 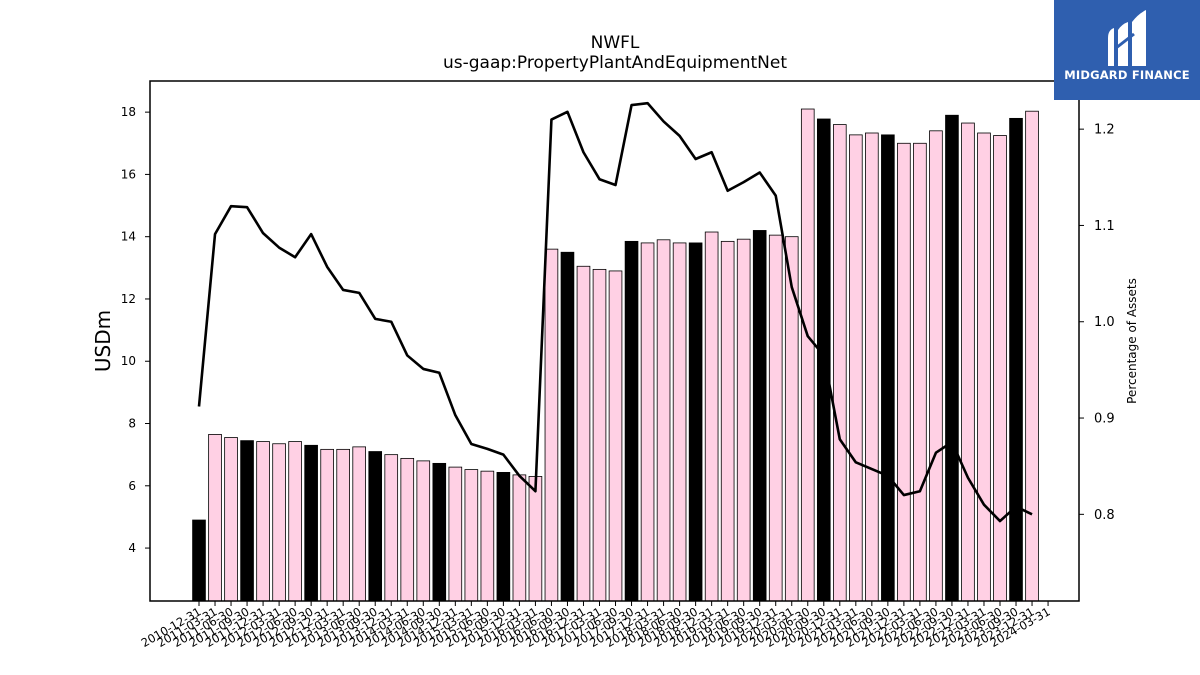 What do you see at coordinates (1104, 130) in the screenshot?
I see `y2-tick-label: 1.2` at bounding box center [1104, 130].